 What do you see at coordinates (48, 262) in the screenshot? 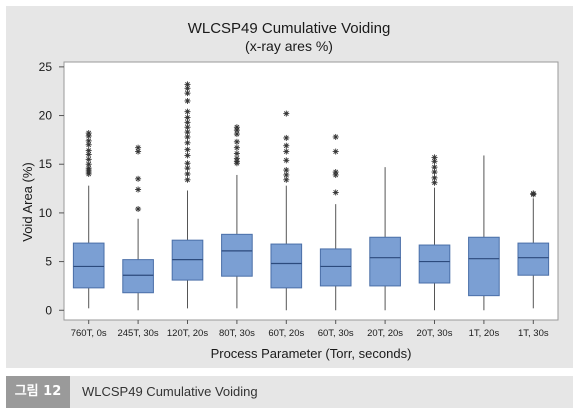
I see `y-tick-label: 5` at bounding box center [48, 262].